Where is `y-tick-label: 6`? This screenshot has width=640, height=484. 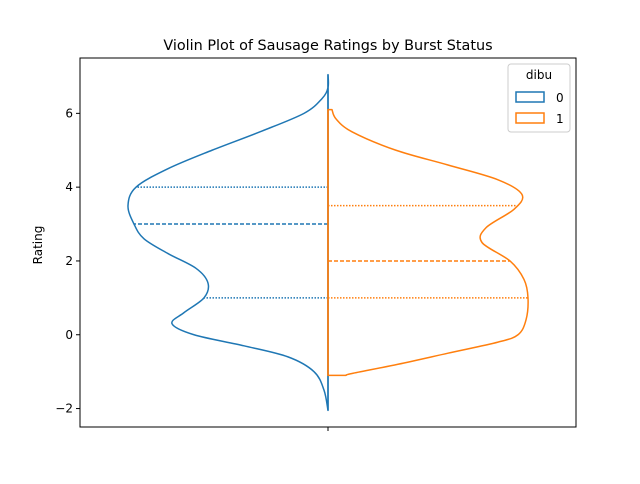 y-tick-label: 6 is located at coordinates (69, 113).